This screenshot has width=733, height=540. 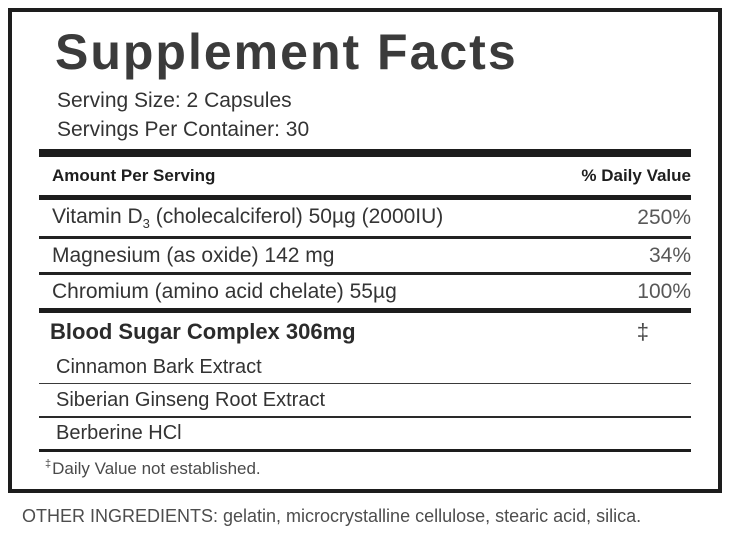 What do you see at coordinates (203, 331) in the screenshot?
I see `complex-heading: Blood Sugar Complex 306mg` at bounding box center [203, 331].